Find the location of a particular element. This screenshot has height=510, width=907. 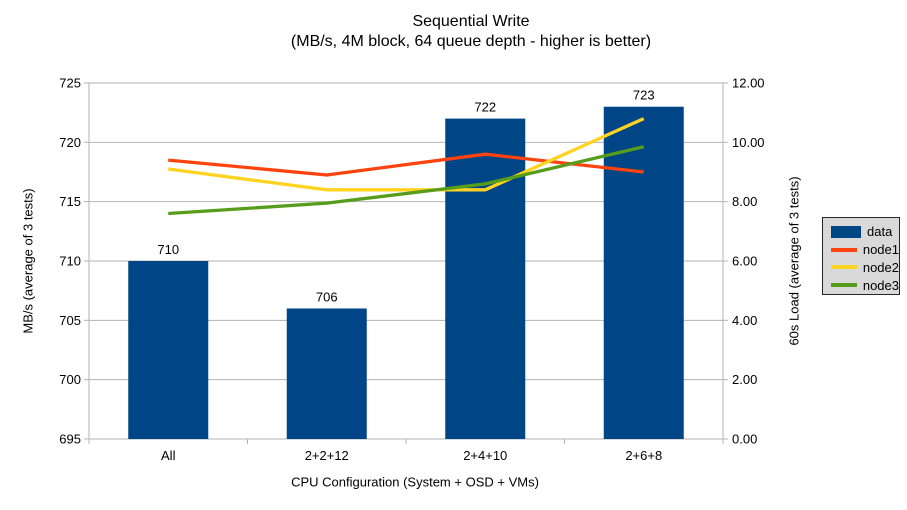

left-axis-tick-label: 720 is located at coordinates (70, 142).